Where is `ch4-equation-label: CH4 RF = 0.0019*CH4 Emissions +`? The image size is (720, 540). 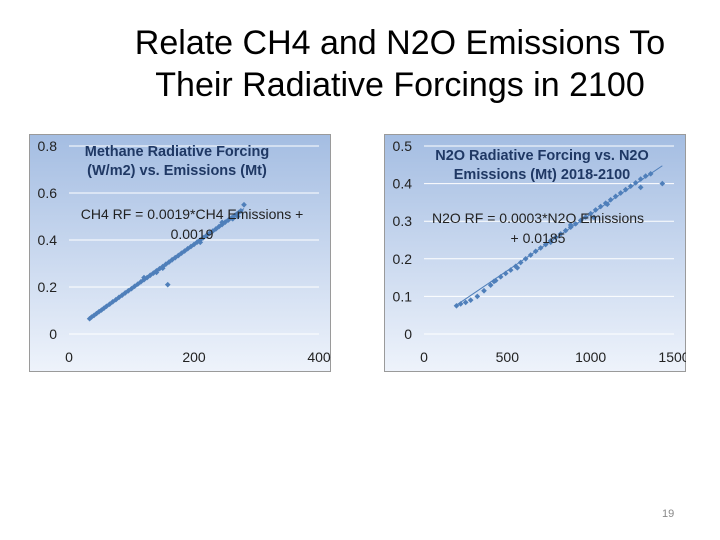
ch4-equation-label: CH4 RF = 0.0019*CH4 Emissions + is located at coordinates (192, 214).